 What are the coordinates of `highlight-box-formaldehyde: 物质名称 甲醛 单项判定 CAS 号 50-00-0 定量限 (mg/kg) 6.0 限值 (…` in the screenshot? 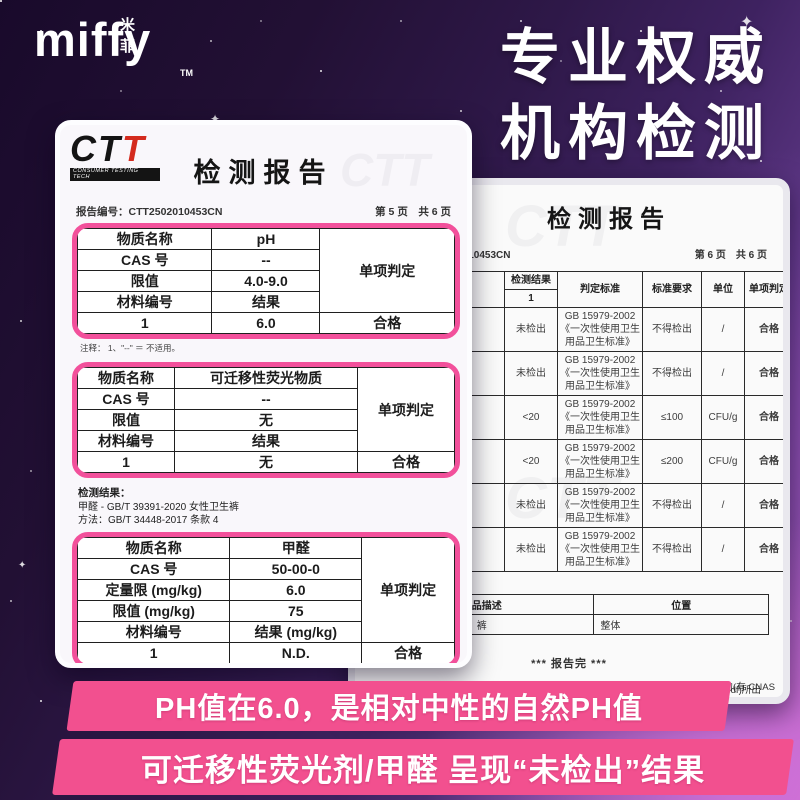 It's located at (266, 597).